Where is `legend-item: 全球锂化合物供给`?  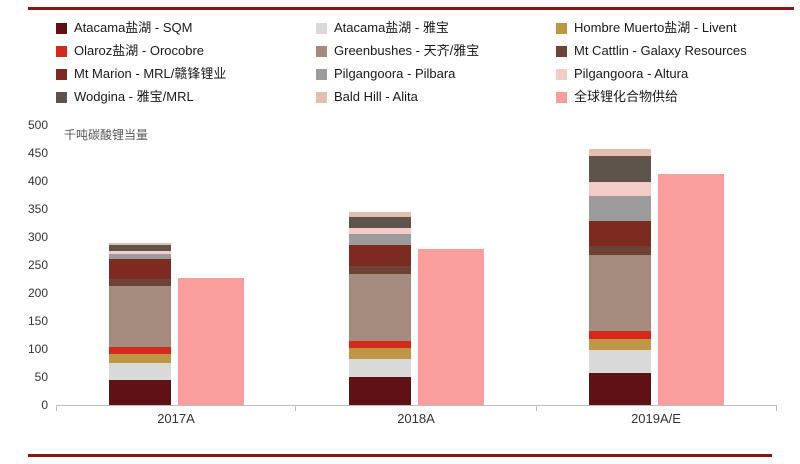
legend-item: 全球锂化合物供给 is located at coordinates (673, 97).